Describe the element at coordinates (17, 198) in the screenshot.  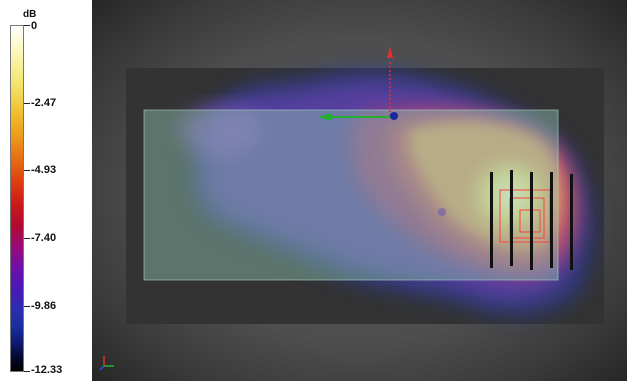
I see `color-scale-bar` at that location.